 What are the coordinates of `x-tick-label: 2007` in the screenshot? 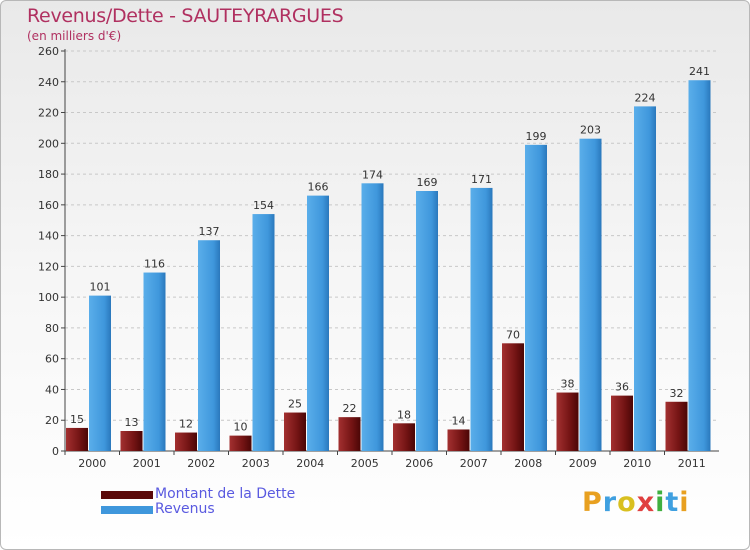 It's located at (474, 463).